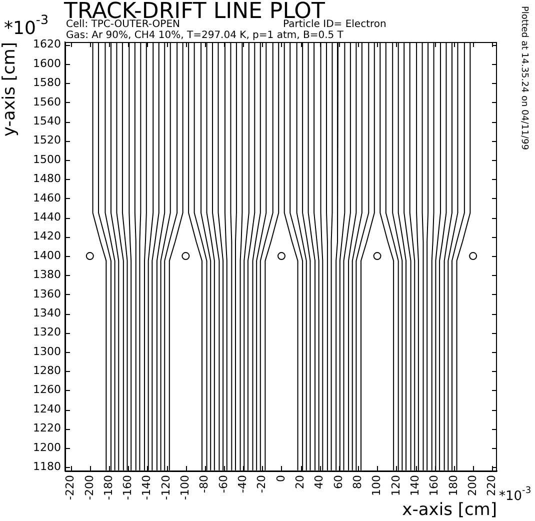  I want to click on y-tick-label: 1500, so click(47, 159).